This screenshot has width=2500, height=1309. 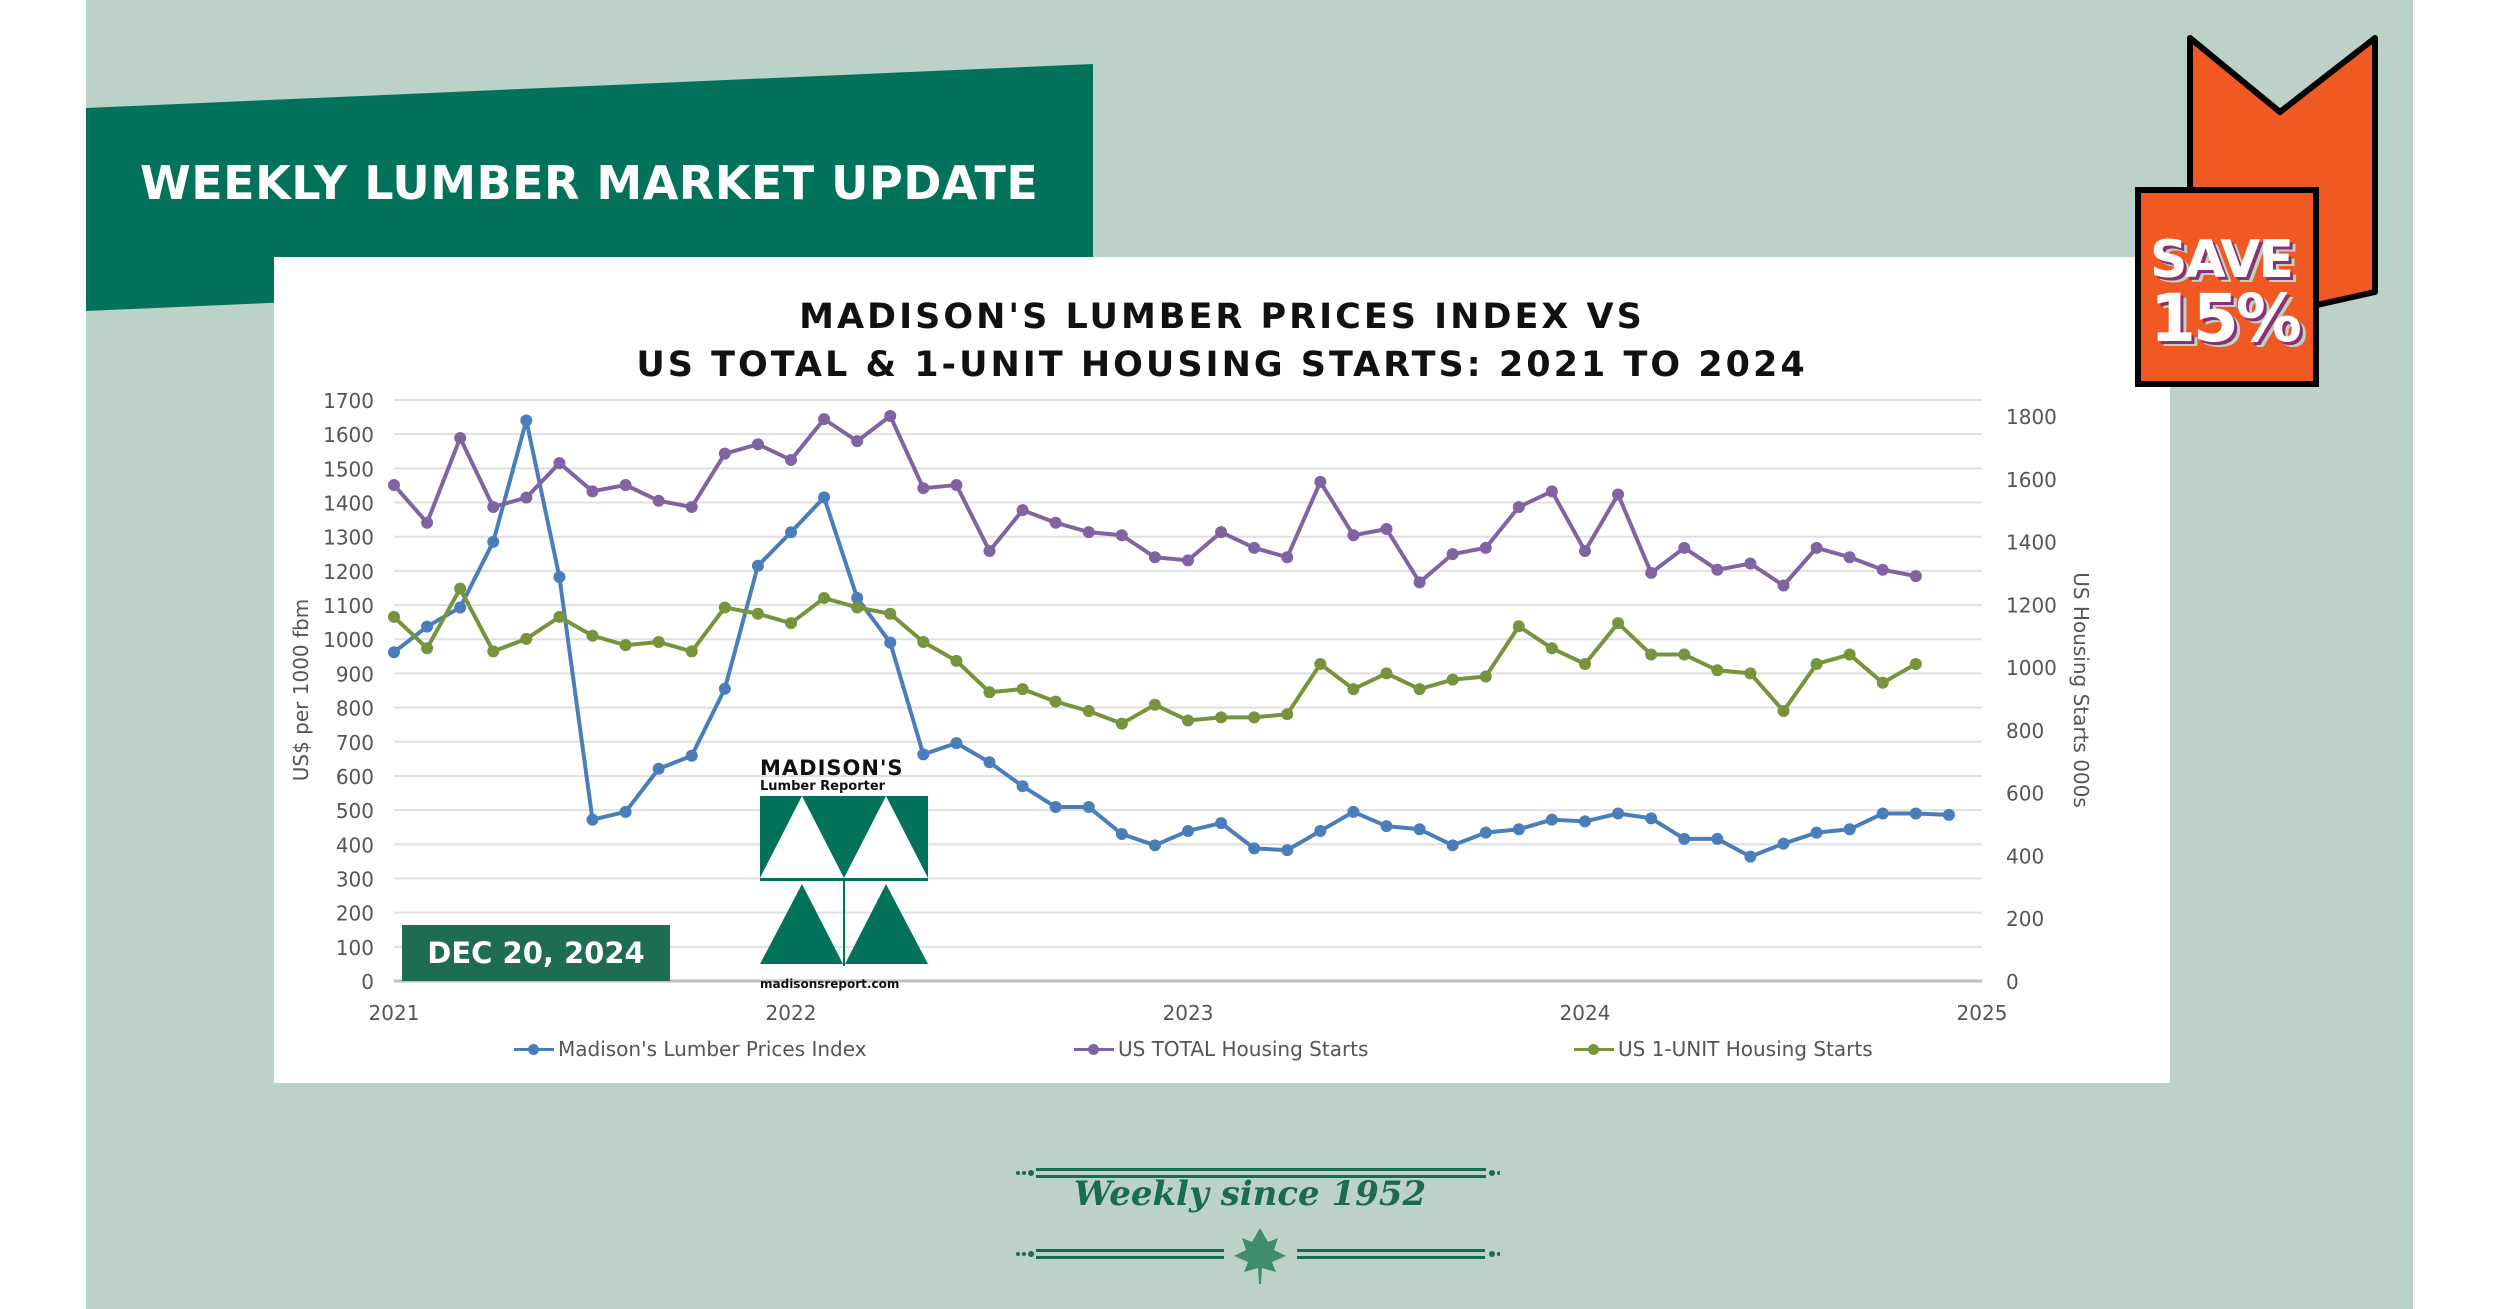 What do you see at coordinates (355, 879) in the screenshot?
I see `svg-text: 300` at bounding box center [355, 879].